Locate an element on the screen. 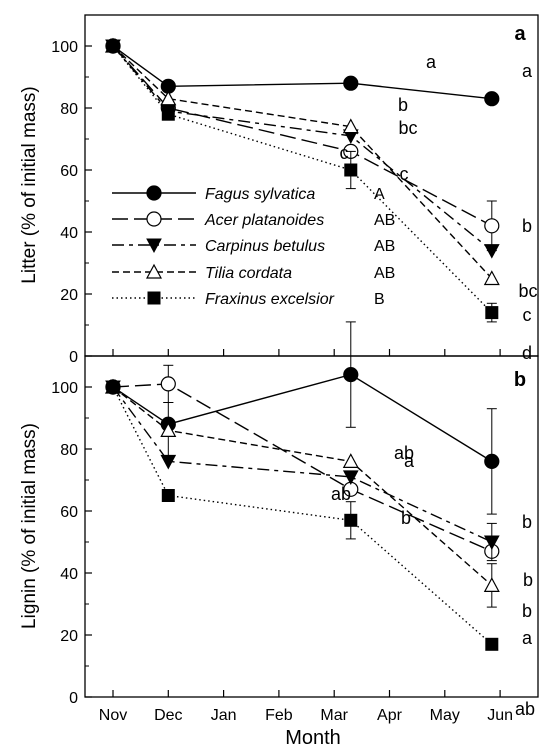 The height and width of the screenshot is (748, 541). legend-label: Tilia cordata is located at coordinates (248, 273).